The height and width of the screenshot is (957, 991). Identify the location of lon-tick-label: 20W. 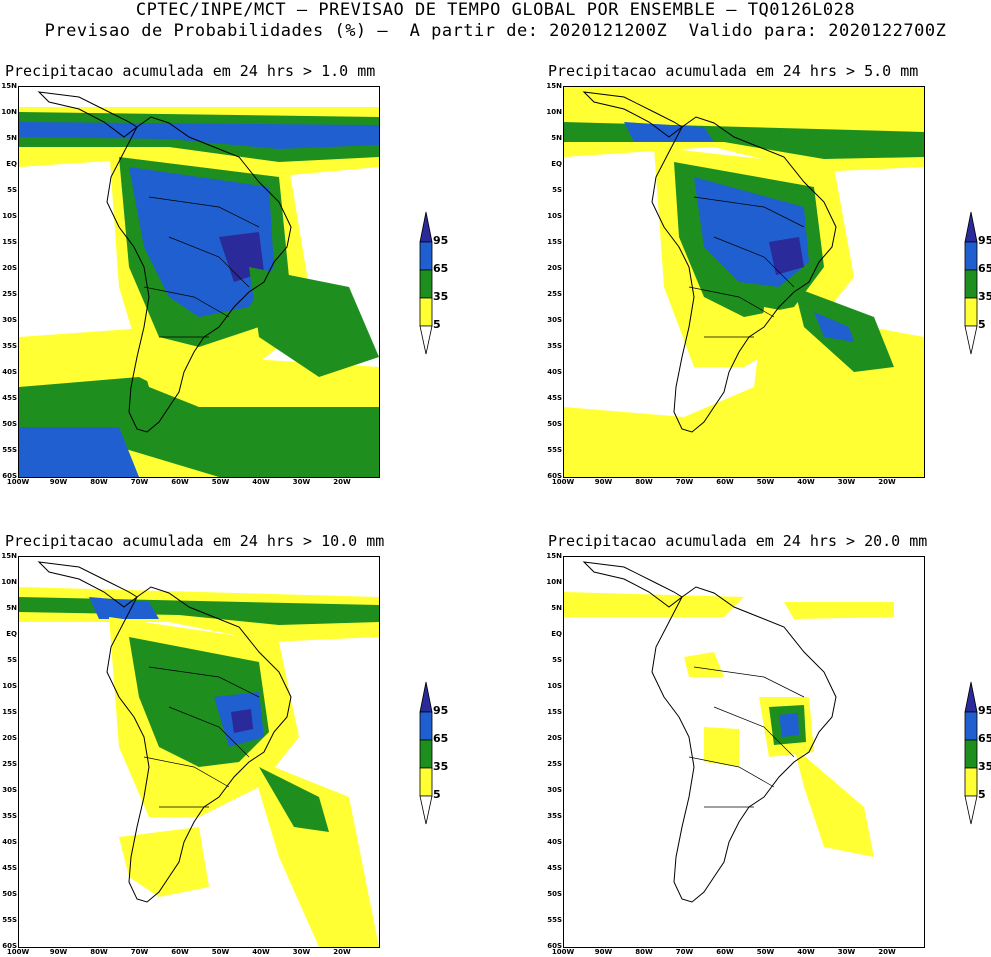
(887, 952).